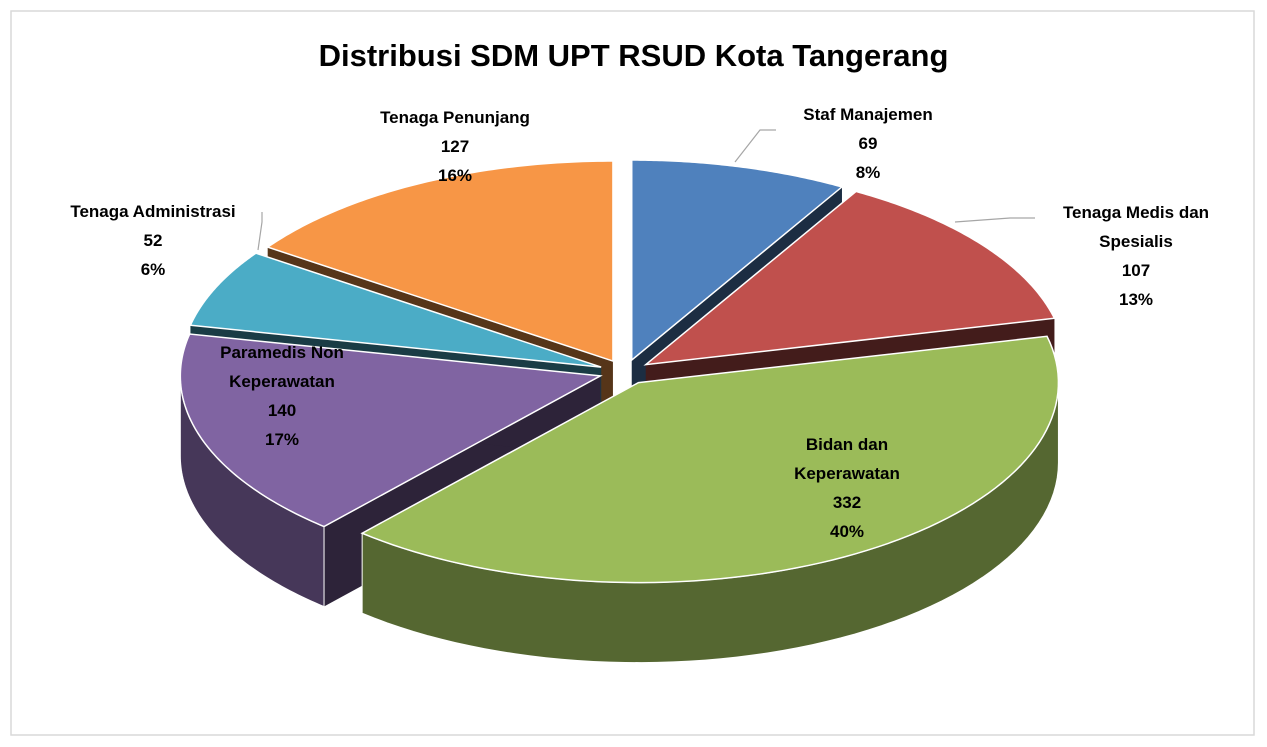 The image size is (1267, 747). What do you see at coordinates (1136, 256) in the screenshot?
I see `data-label: Tenaga Medis dan Spesialis 107 13%` at bounding box center [1136, 256].